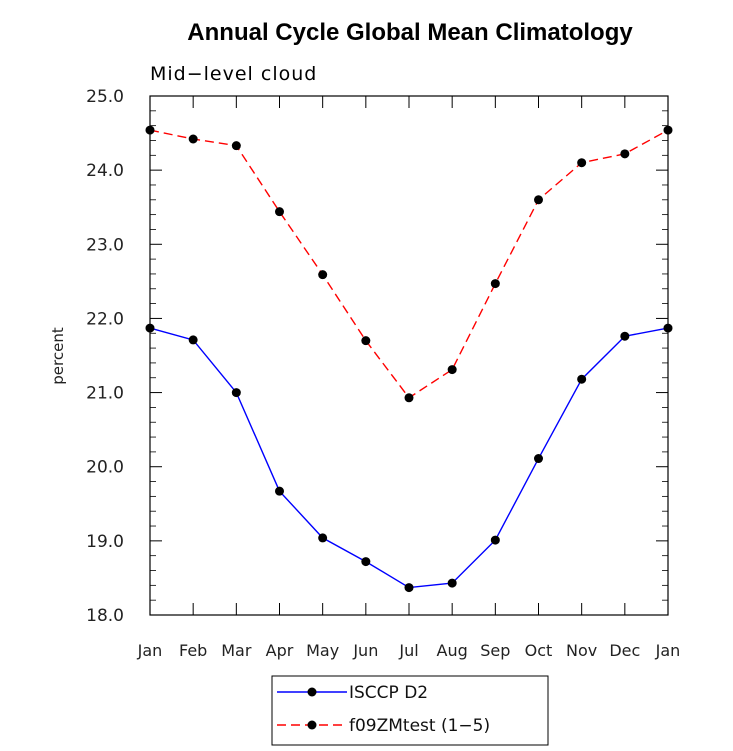  Describe the element at coordinates (105, 616) in the screenshot. I see `y-tick-label: 18.0` at that location.